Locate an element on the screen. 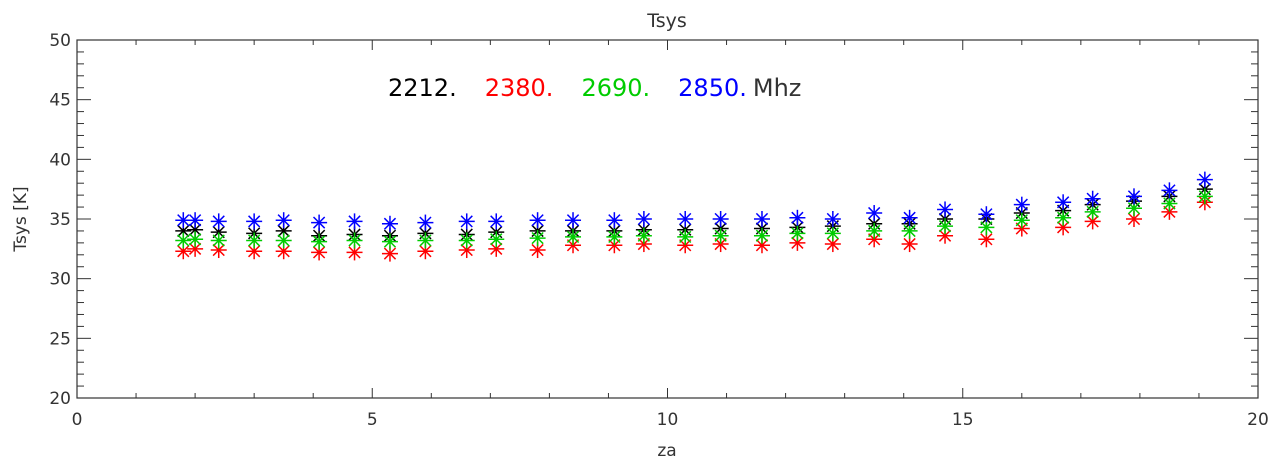 The width and height of the screenshot is (1286, 461). x-axis-label: za is located at coordinates (666, 451).